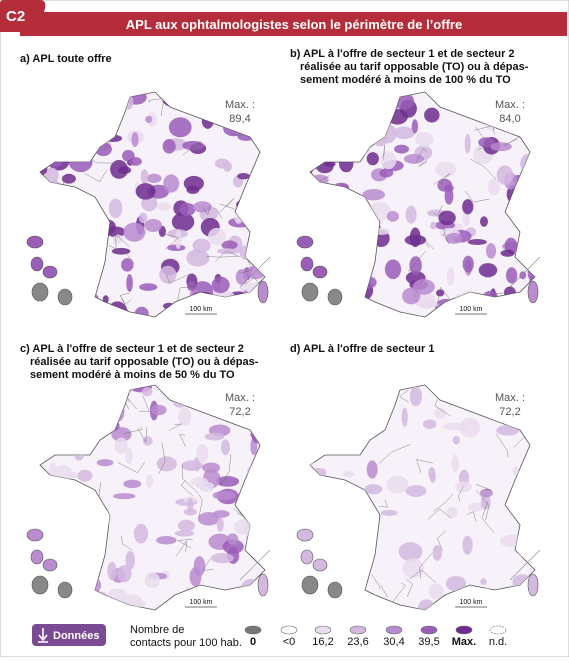  Describe the element at coordinates (509, 119) in the screenshot. I see `max-value: 84,0` at that location.